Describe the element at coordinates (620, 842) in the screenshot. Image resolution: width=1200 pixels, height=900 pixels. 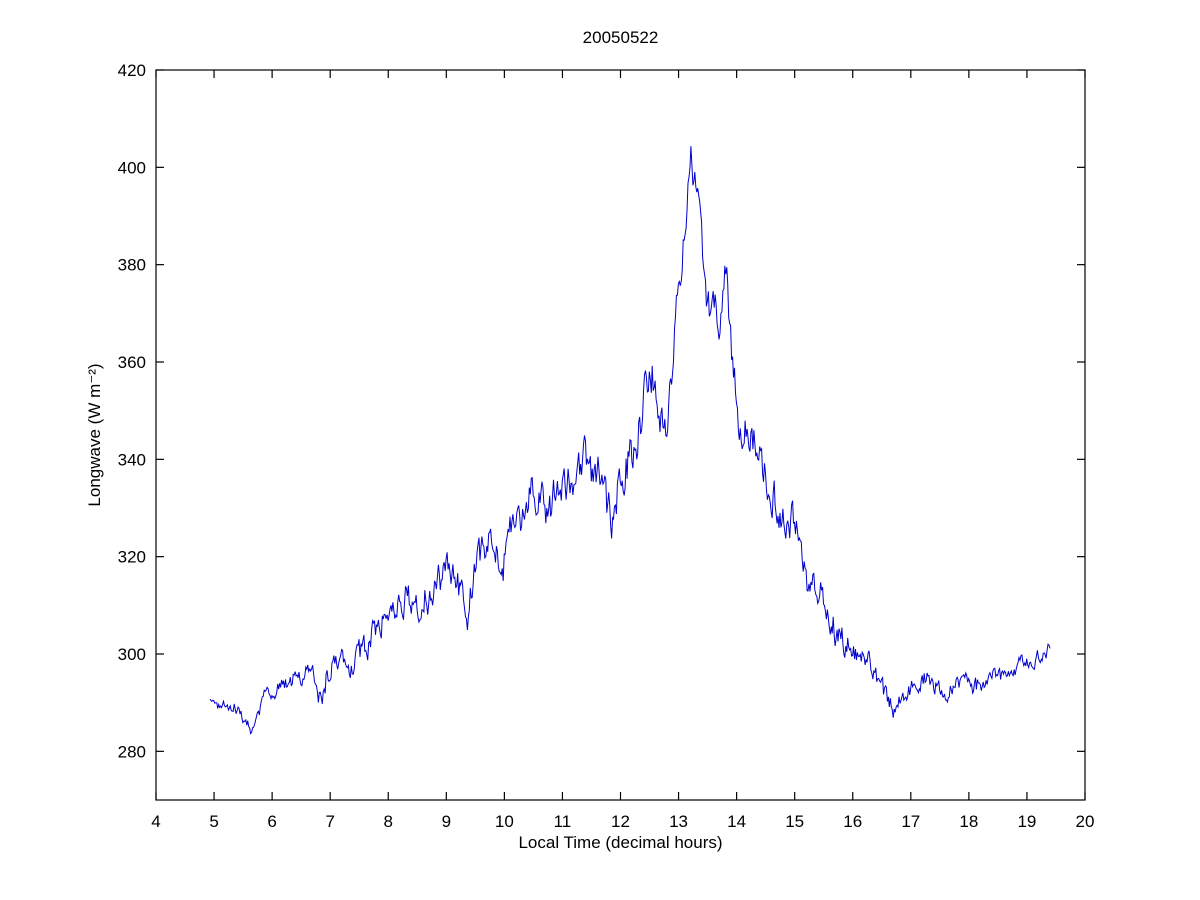
I see `x-axis-label: Local Time (decimal hours)` at that location.